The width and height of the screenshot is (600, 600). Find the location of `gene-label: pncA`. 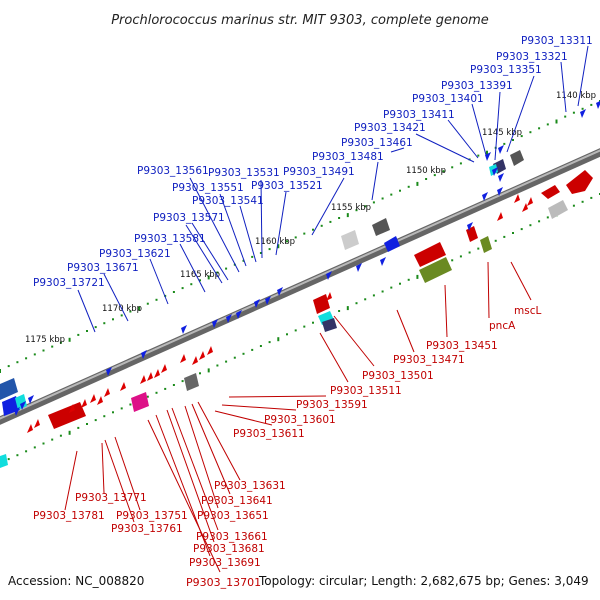

gene-label: pncA is located at coordinates (502, 326).